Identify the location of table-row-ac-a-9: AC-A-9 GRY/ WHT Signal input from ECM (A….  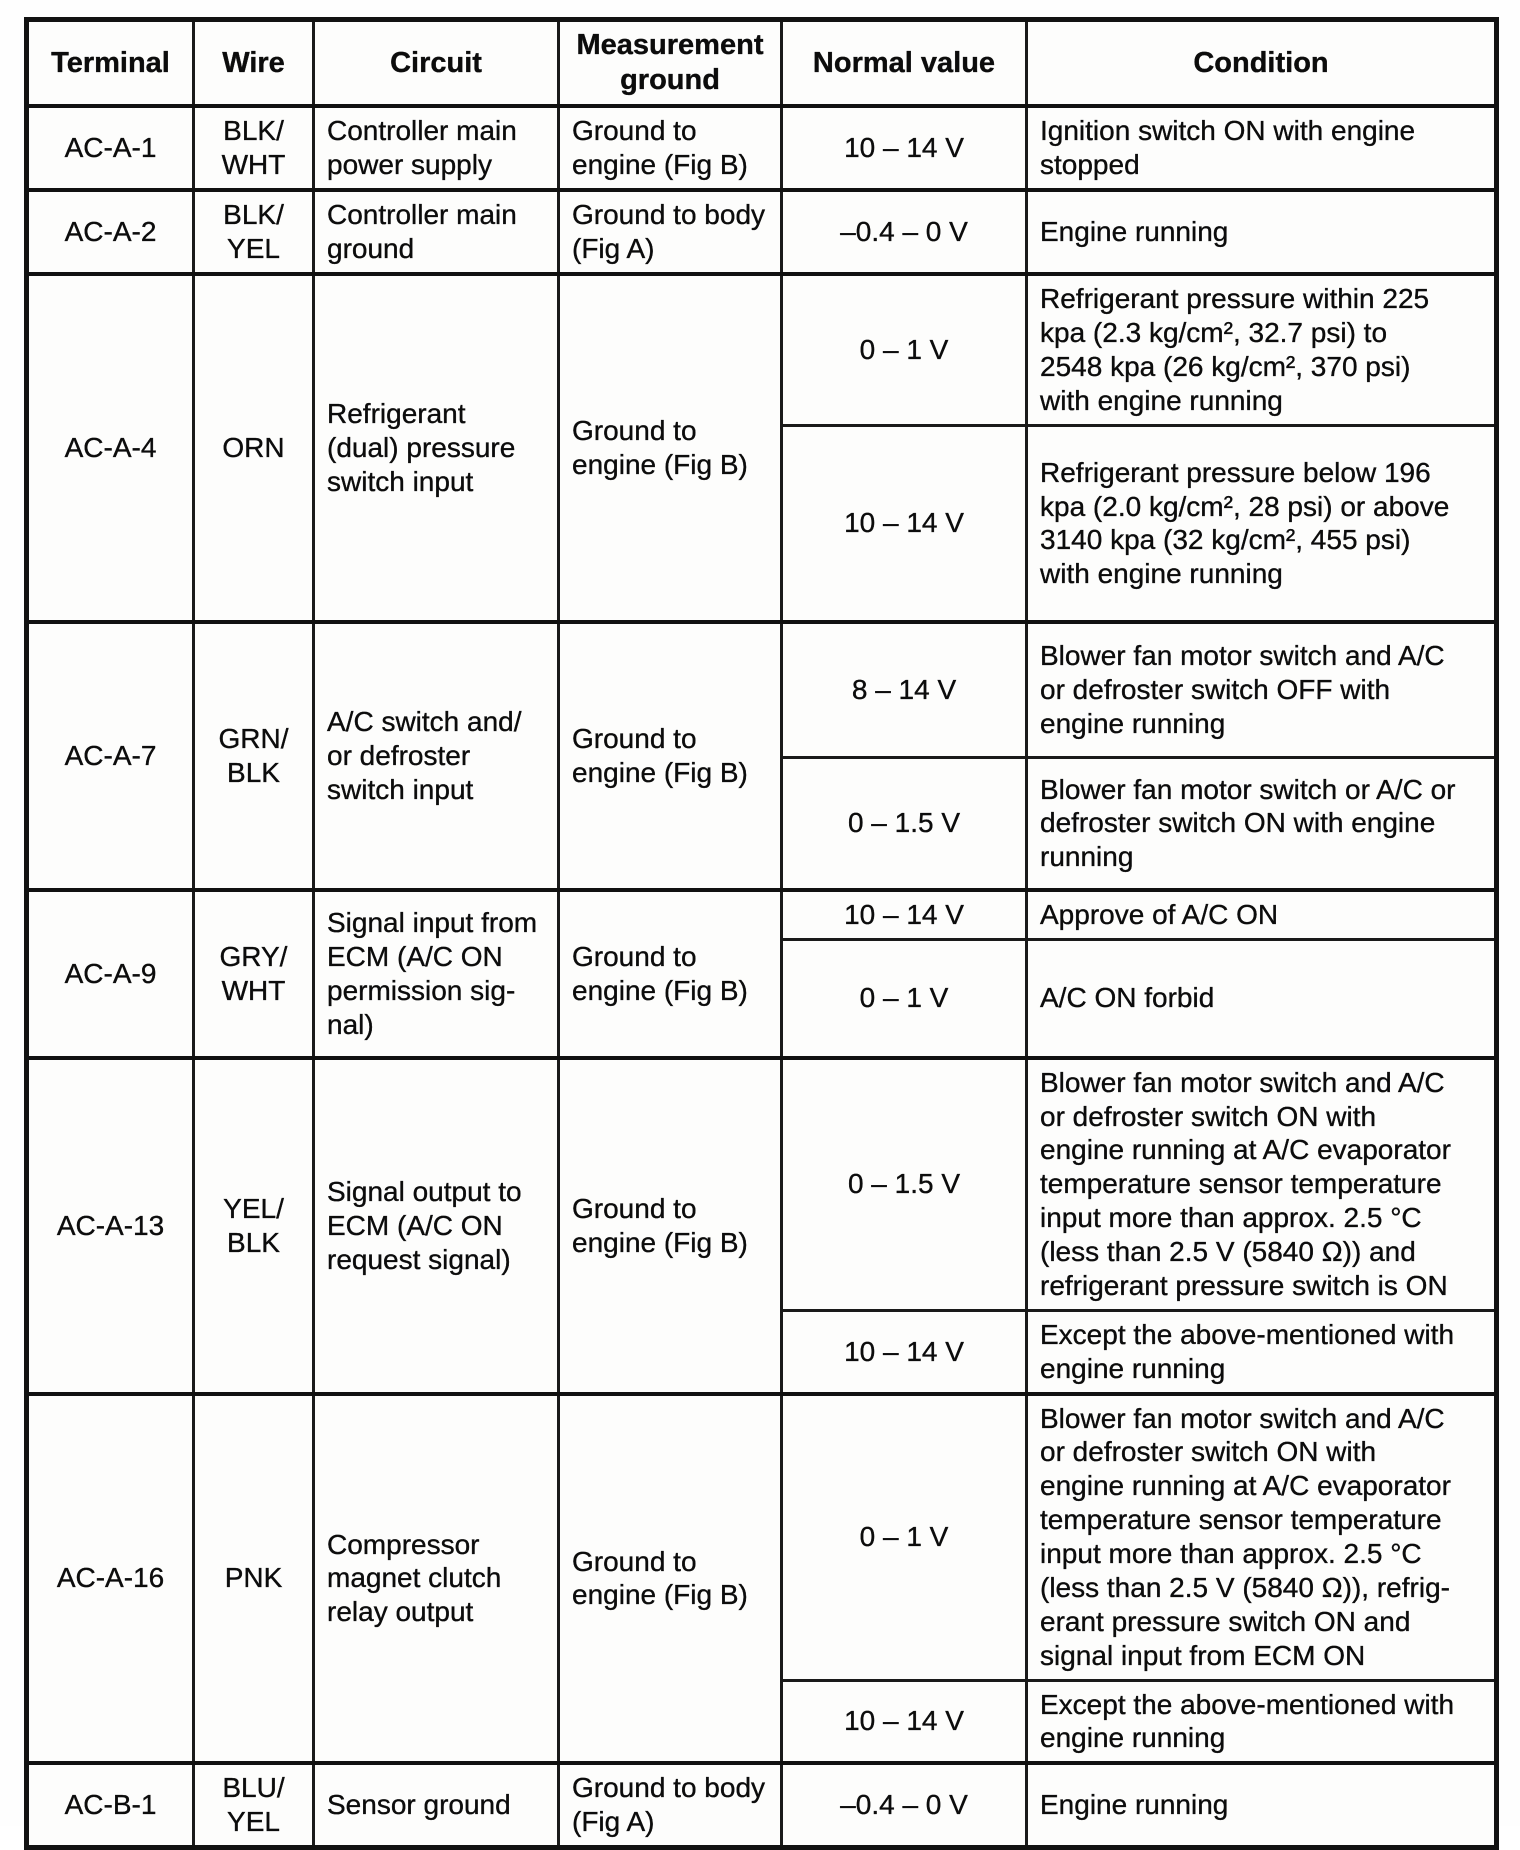
(761, 973).